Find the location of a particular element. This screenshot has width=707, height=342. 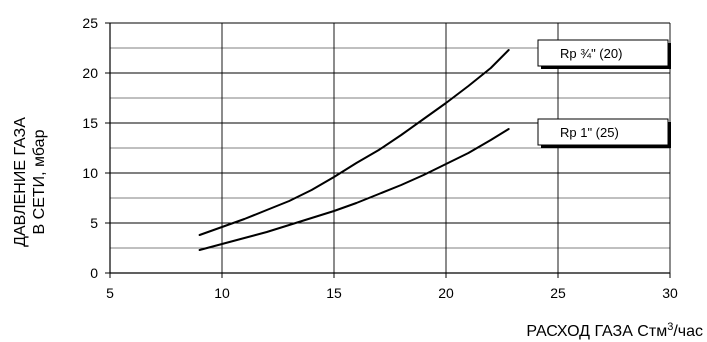

legend: Rp ¾" (20) Rp 1" (25) is located at coordinates (604, 93).